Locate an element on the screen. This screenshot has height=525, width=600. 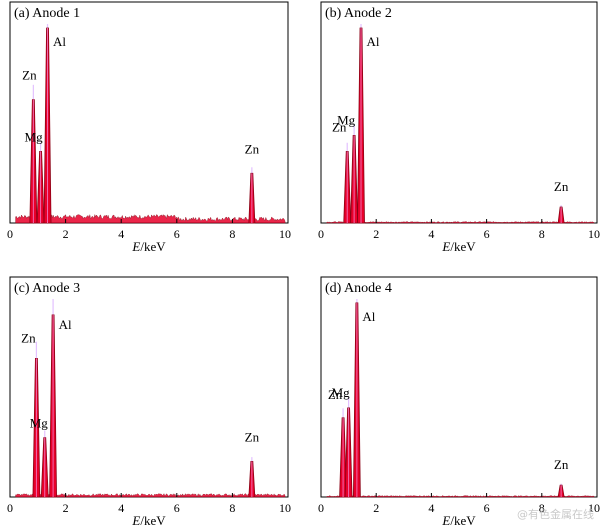
panel-title: (d) Anode 4 is located at coordinates (358, 288).